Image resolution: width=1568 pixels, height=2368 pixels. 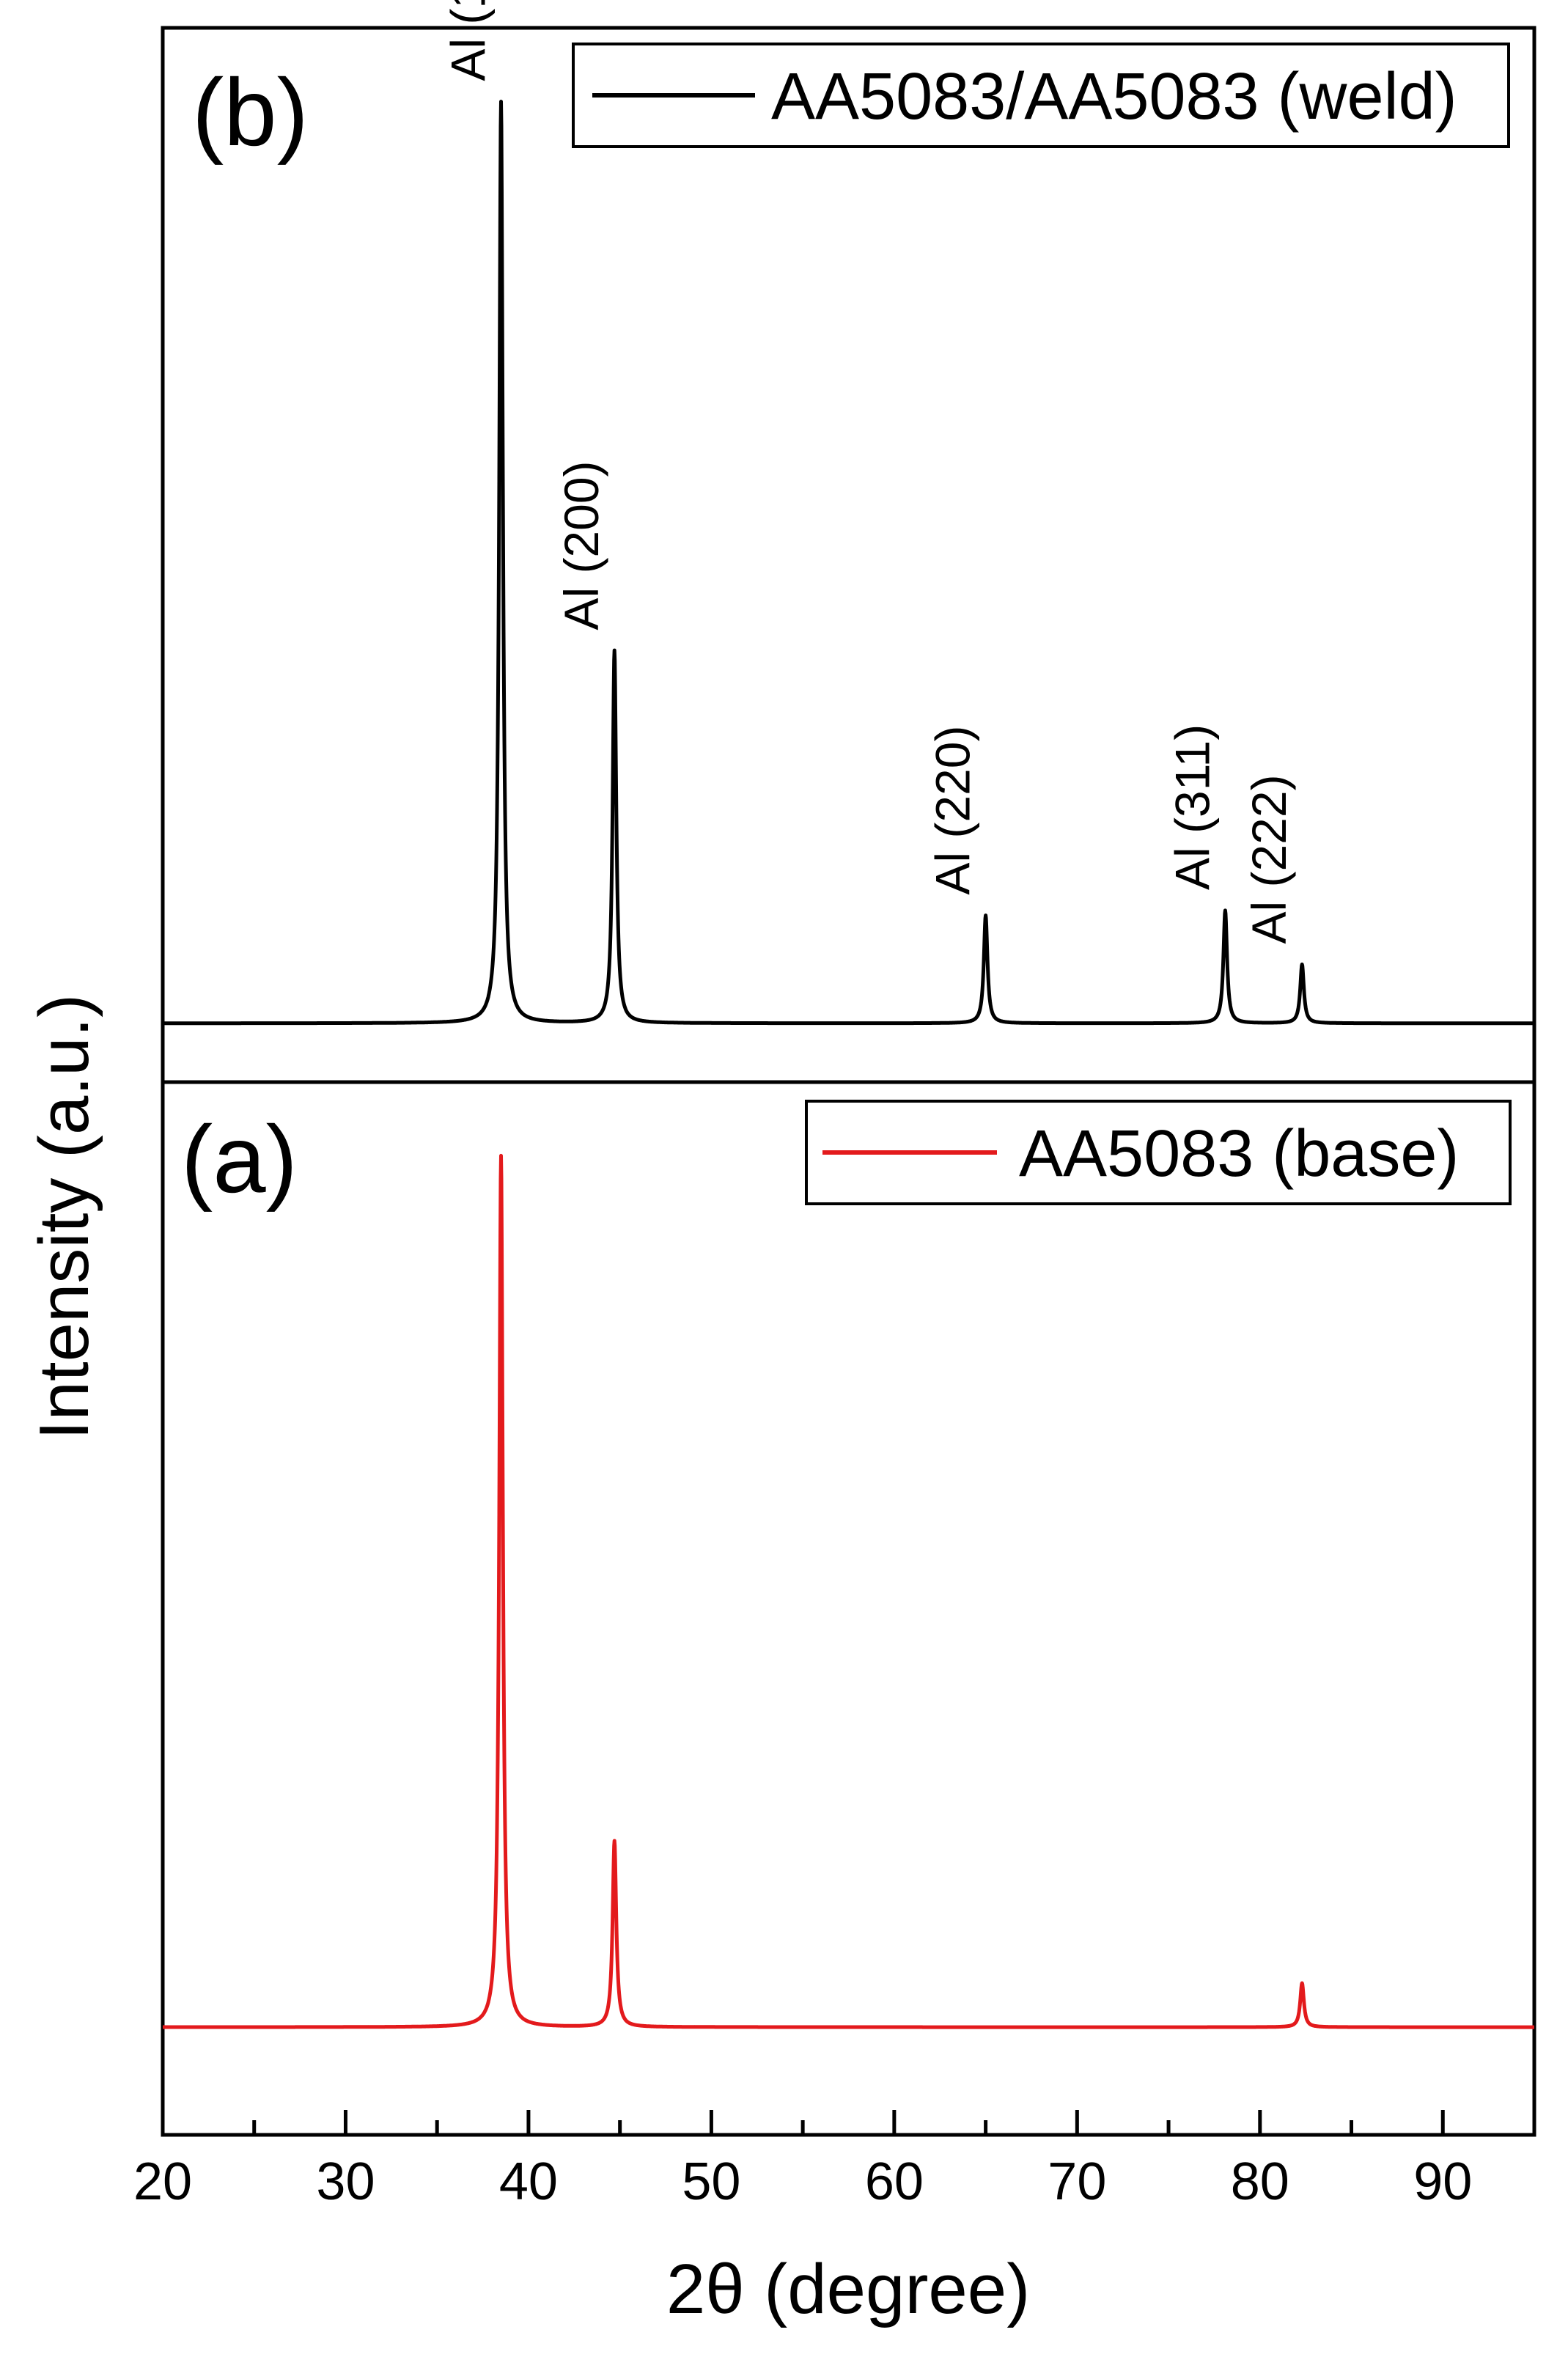 What do you see at coordinates (848, 2289) in the screenshot?
I see `x-axis-title: 2θ (degree)` at bounding box center [848, 2289].